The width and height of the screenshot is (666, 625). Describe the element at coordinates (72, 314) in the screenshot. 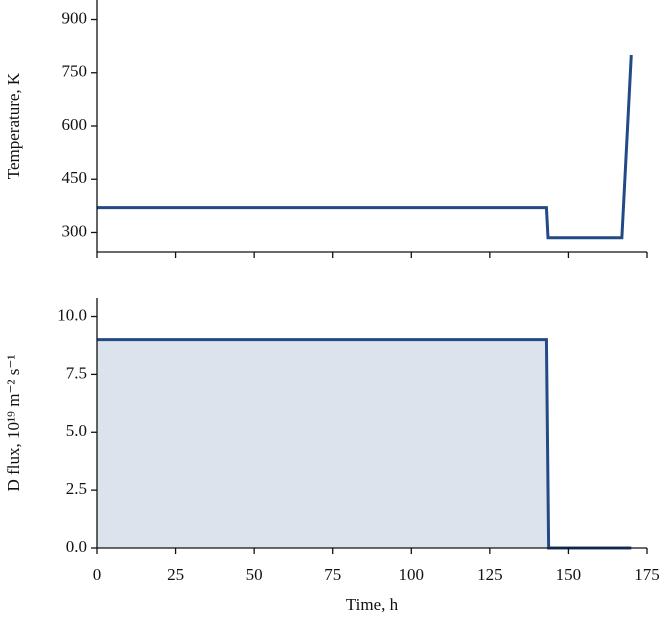

I see `y-tick-label: 10.0` at that location.